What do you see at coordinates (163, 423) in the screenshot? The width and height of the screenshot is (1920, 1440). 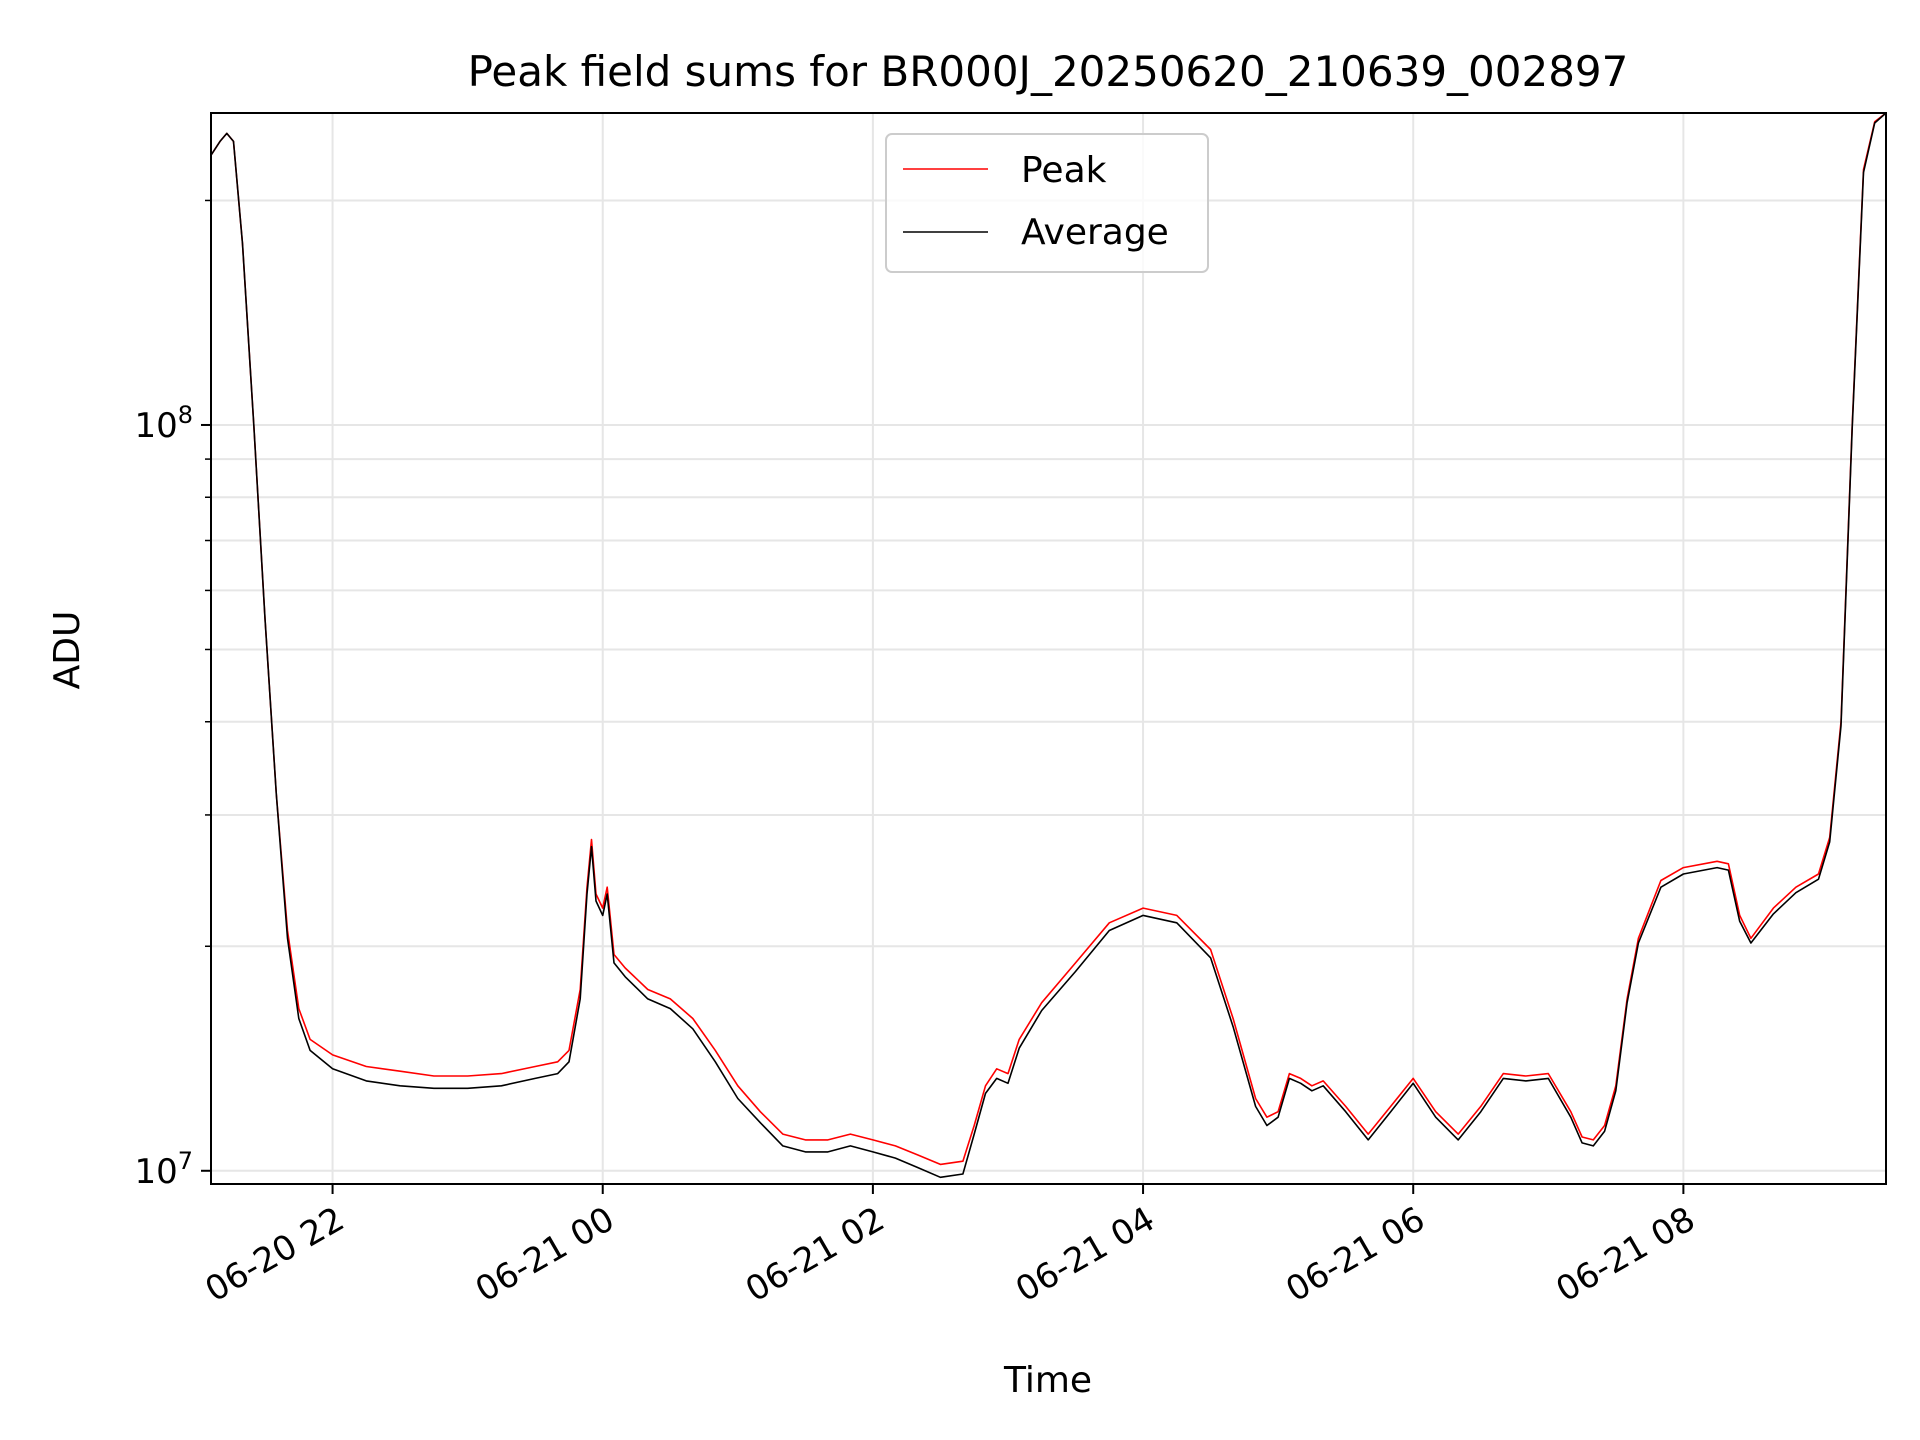 I see `y-tick-label: 10⁸` at bounding box center [163, 423].